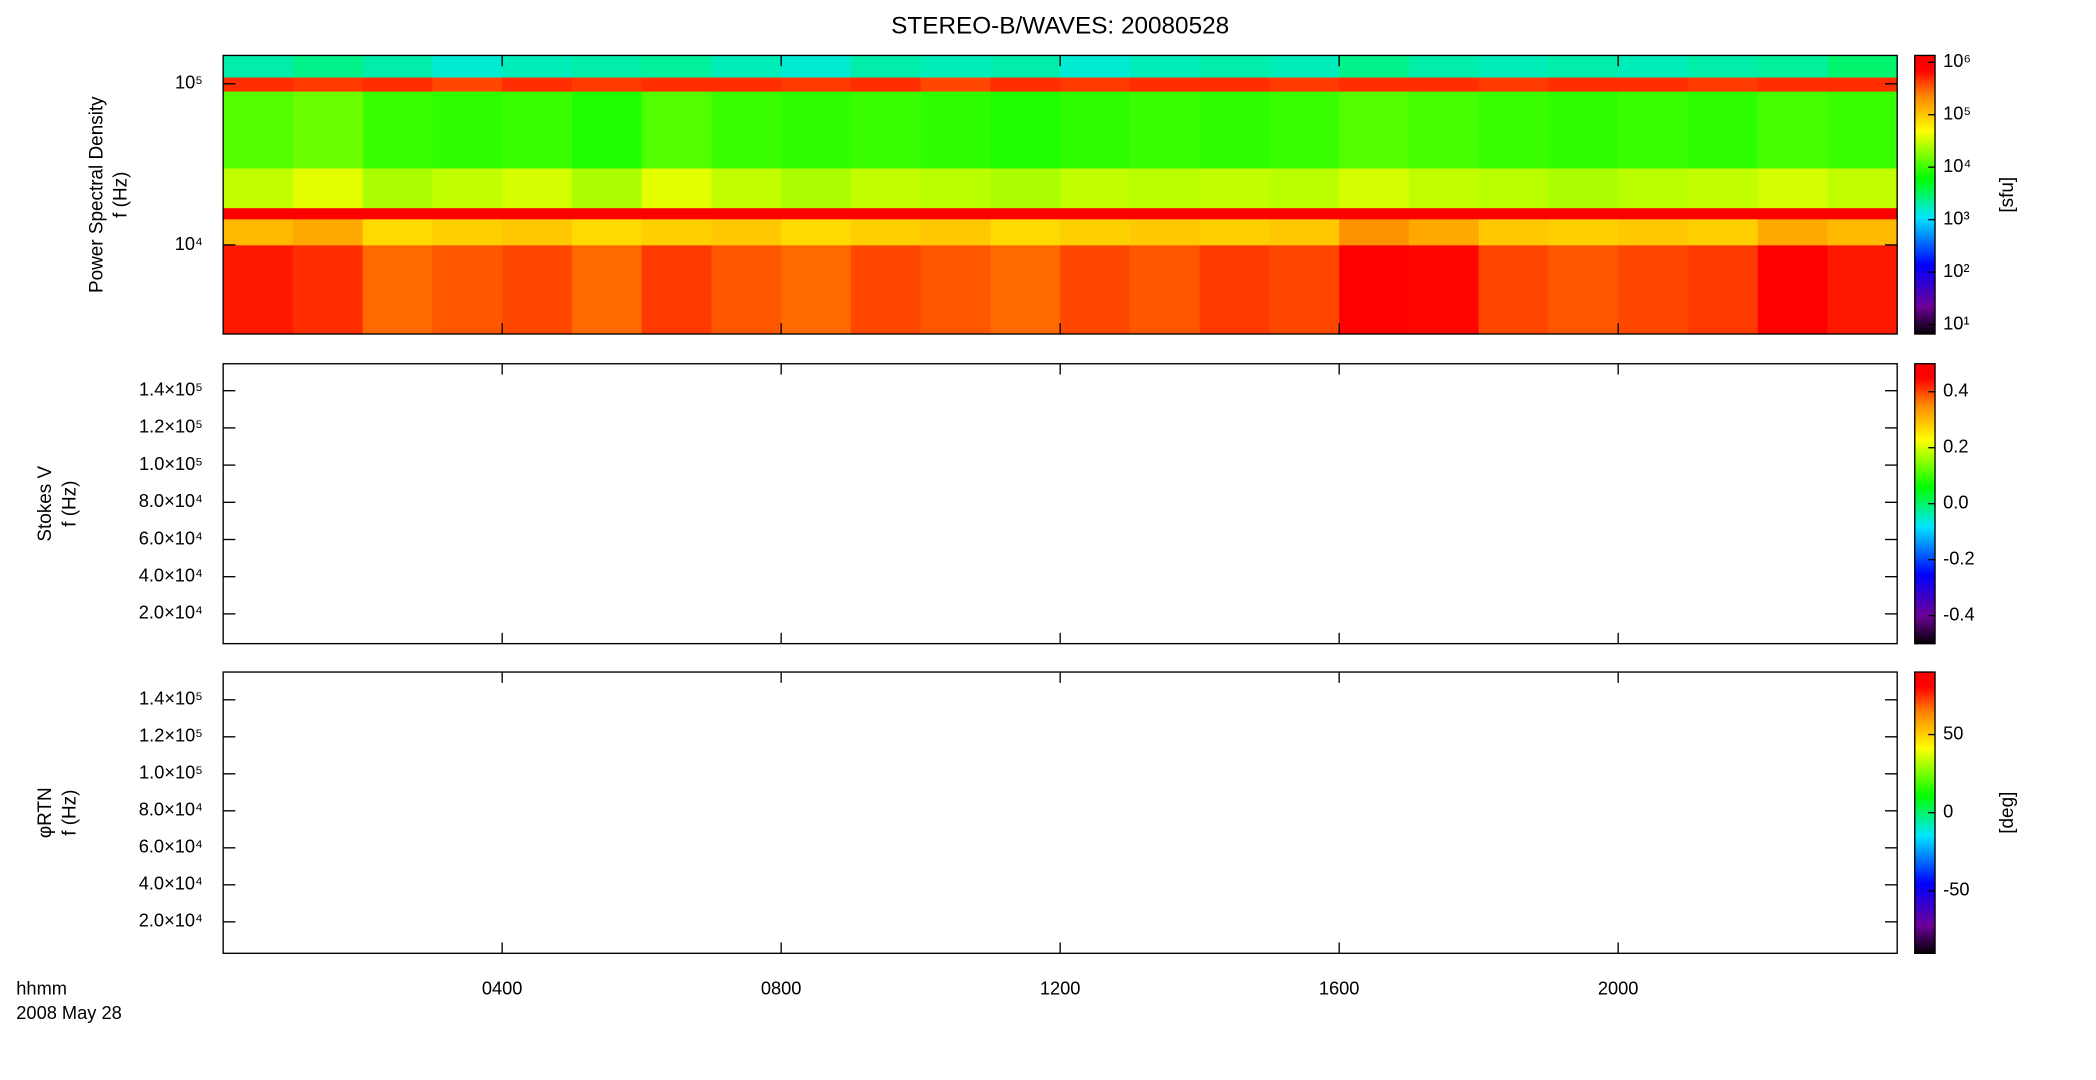 The image size is (2096, 1080). I want to click on colorbar-tick-label: 10³, so click(1956, 217).